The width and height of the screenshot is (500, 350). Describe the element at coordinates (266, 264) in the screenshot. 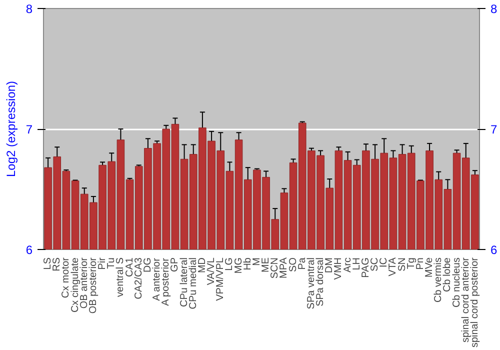

I see `x-tick-label: ME` at that location.